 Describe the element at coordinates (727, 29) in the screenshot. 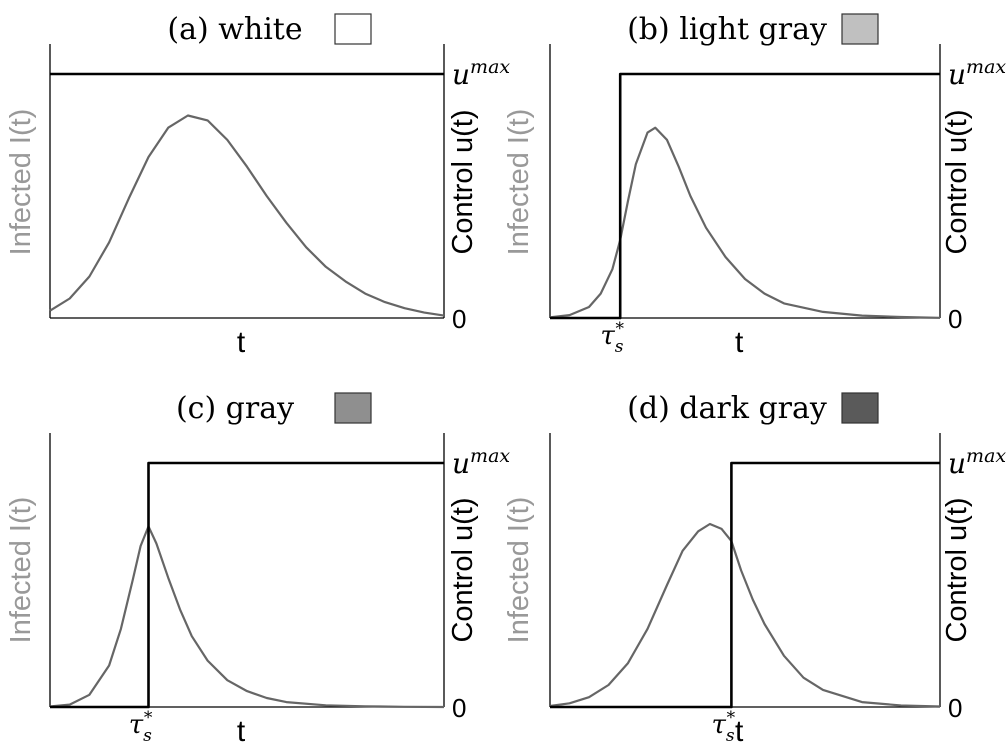

I see `panel-title: (b) light gray` at that location.